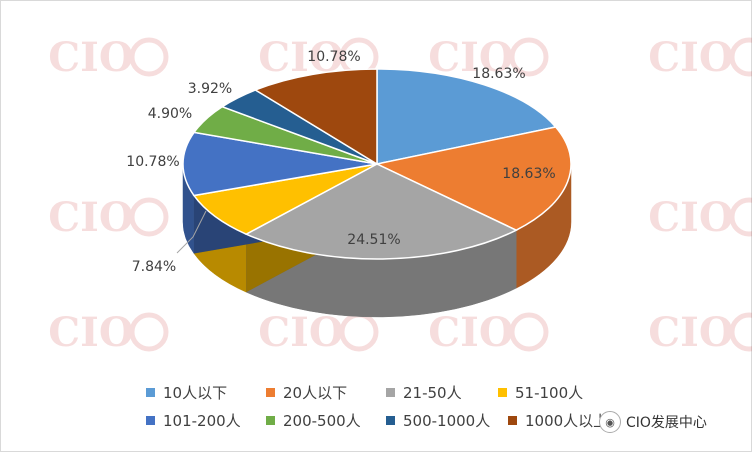 The image size is (752, 453). Describe the element at coordinates (315, 393) in the screenshot. I see `legend-label: 20人以下` at that location.